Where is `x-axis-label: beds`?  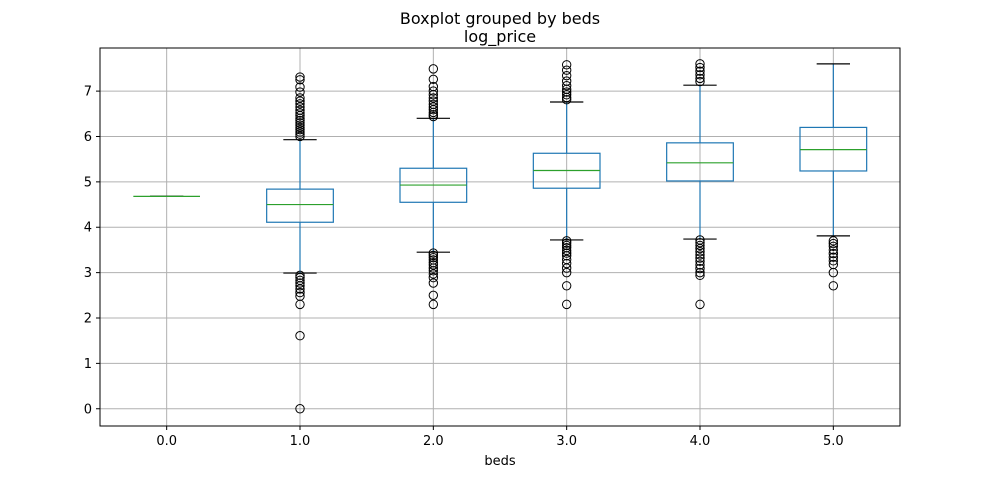 x-axis-label: beds is located at coordinates (500, 461).